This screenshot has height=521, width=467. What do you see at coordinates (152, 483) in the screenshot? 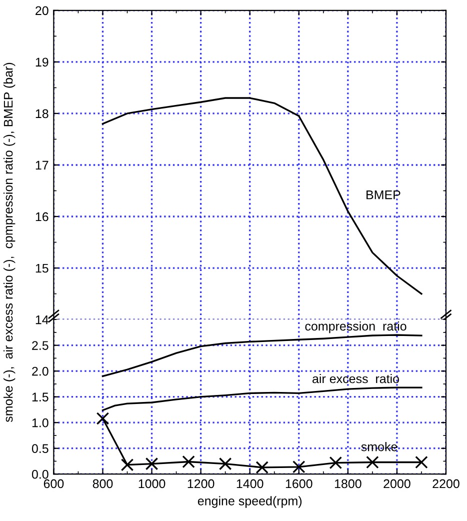
I see `x-tick-label: 1000` at bounding box center [152, 483].